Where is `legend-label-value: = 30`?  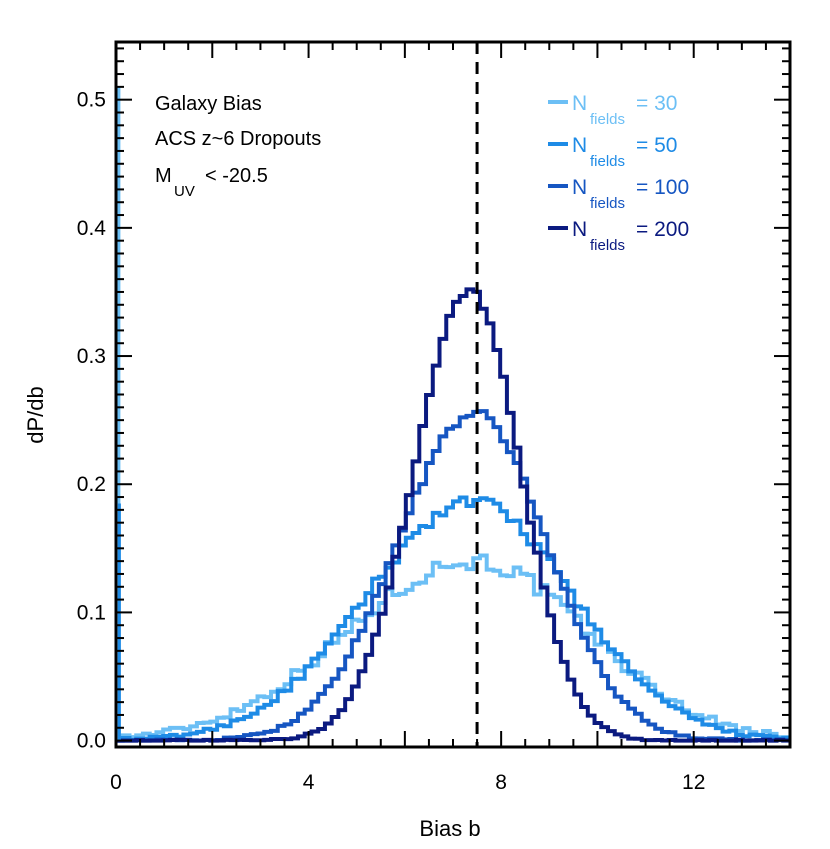
legend-label-value: = 30 is located at coordinates (656, 103).